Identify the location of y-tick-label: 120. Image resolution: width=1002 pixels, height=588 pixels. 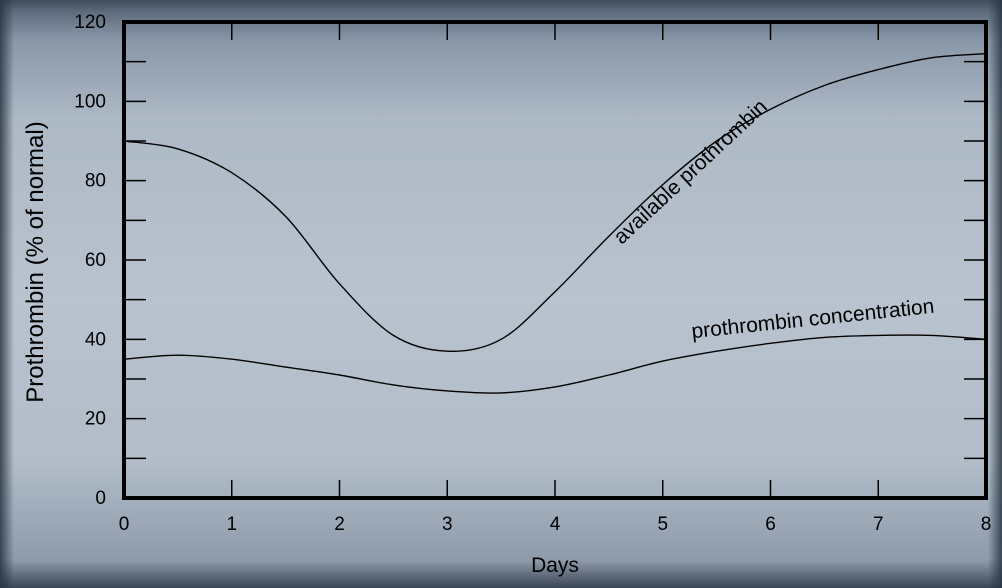
(90, 22).